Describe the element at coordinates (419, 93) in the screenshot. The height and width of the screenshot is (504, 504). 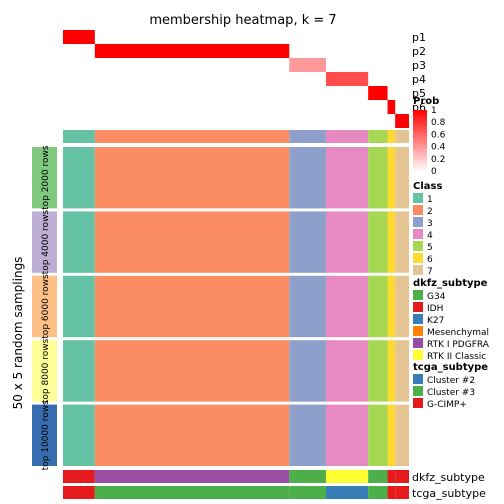
I see `prob-row-label-p5: p5` at that location.